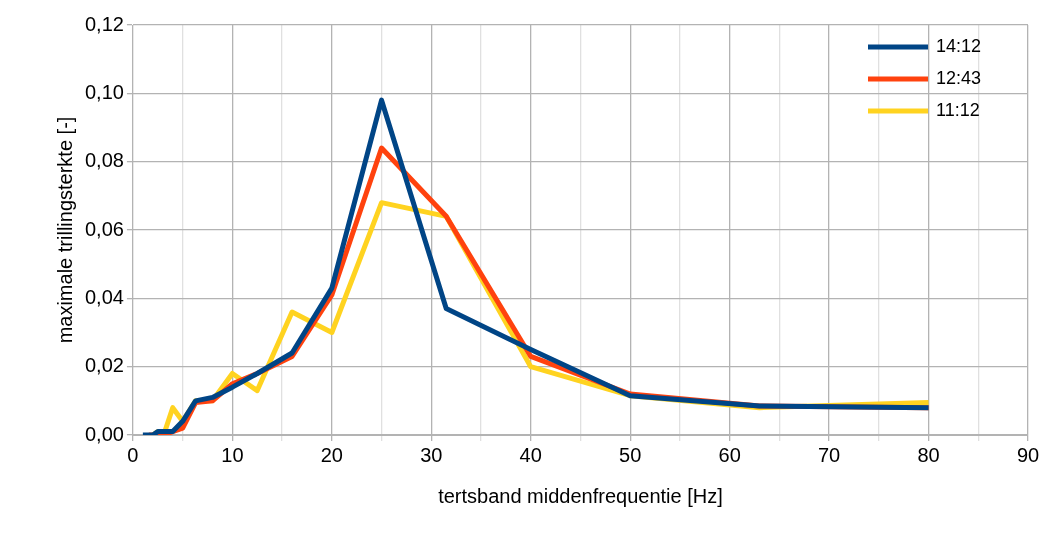 This screenshot has height=533, width=1053. I want to click on y-tick-label: 0,08, so click(104, 160).